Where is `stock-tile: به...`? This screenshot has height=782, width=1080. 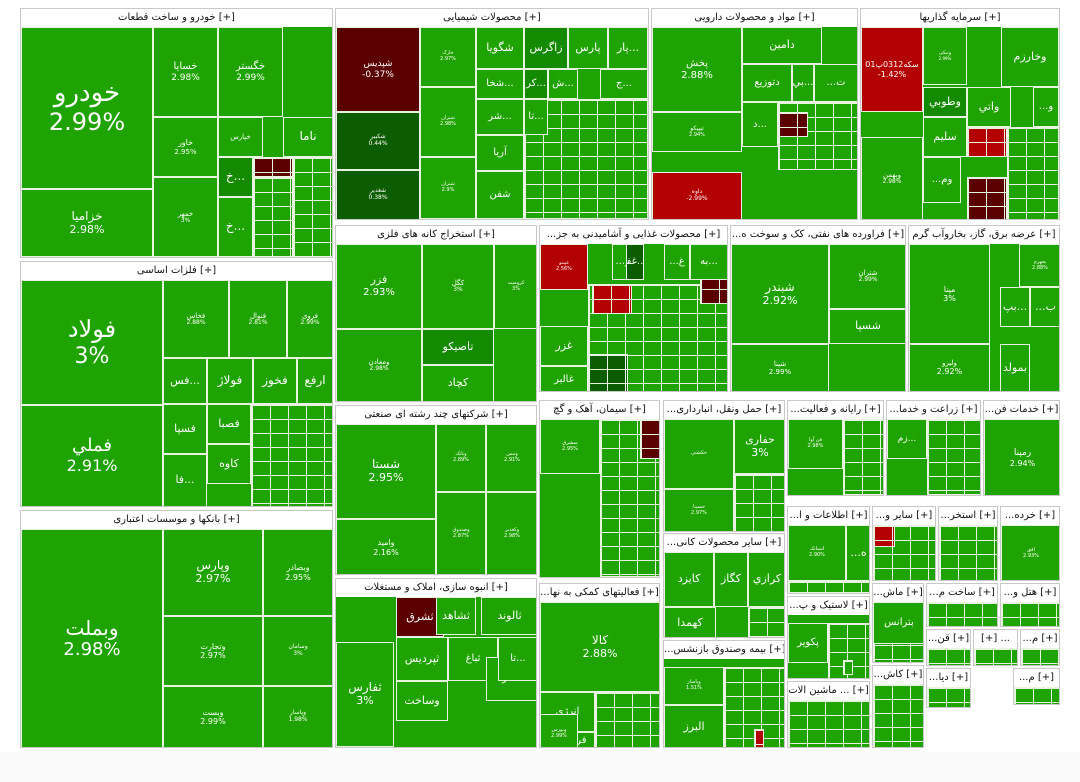
stock-tile: به... is located at coordinates (708, 262).